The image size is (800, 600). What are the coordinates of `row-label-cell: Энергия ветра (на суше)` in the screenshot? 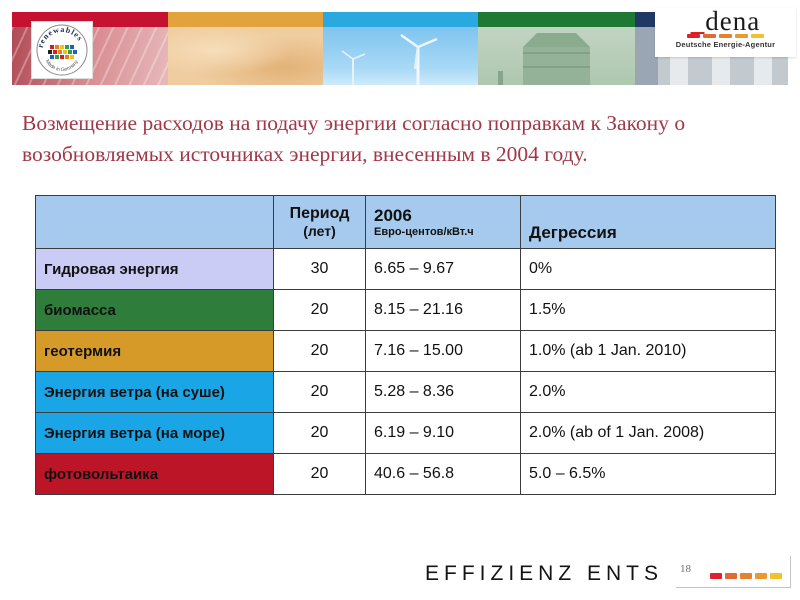 It's located at (154, 392).